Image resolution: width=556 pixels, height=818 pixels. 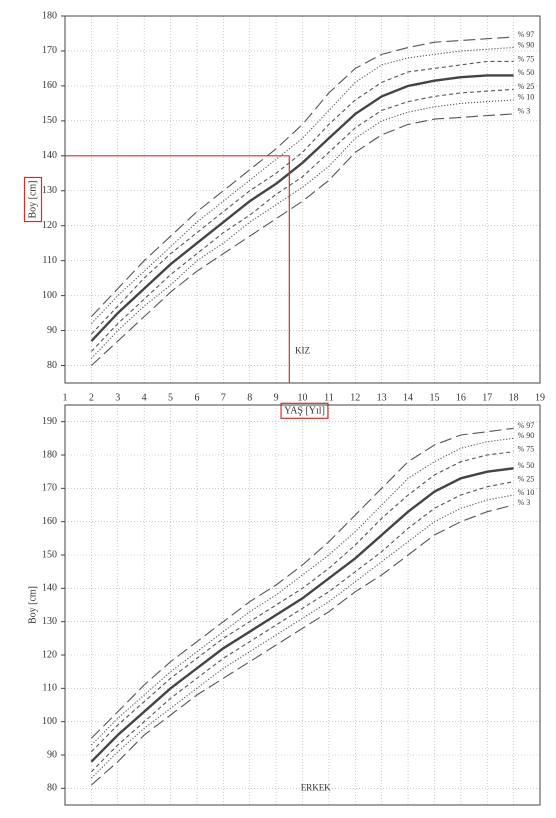 I want to click on x-tick-label: 4, so click(x=144, y=397).